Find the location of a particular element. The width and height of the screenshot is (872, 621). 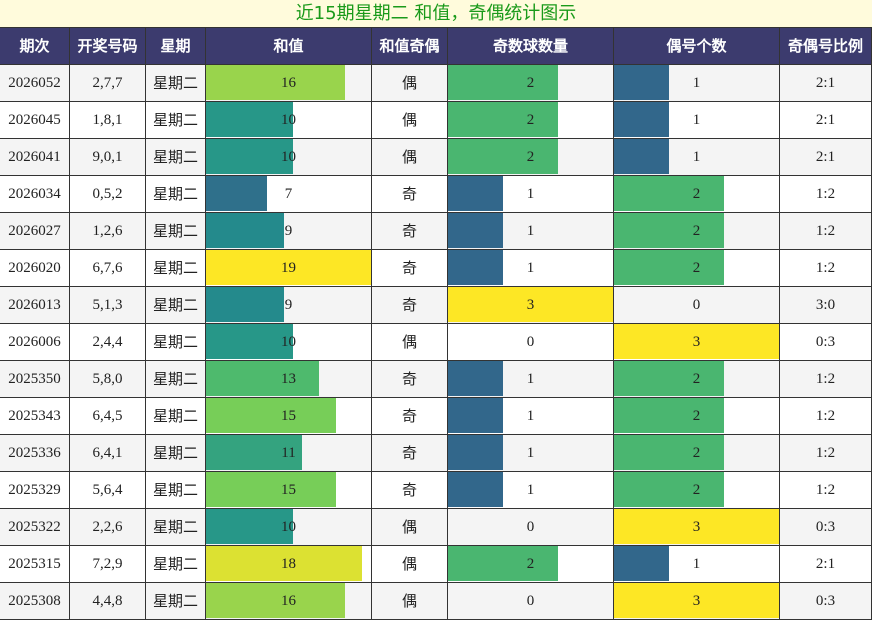

data-row: 2026045 1,8,1 星期二 10 偶 2 1 2:1 is located at coordinates (436, 120).